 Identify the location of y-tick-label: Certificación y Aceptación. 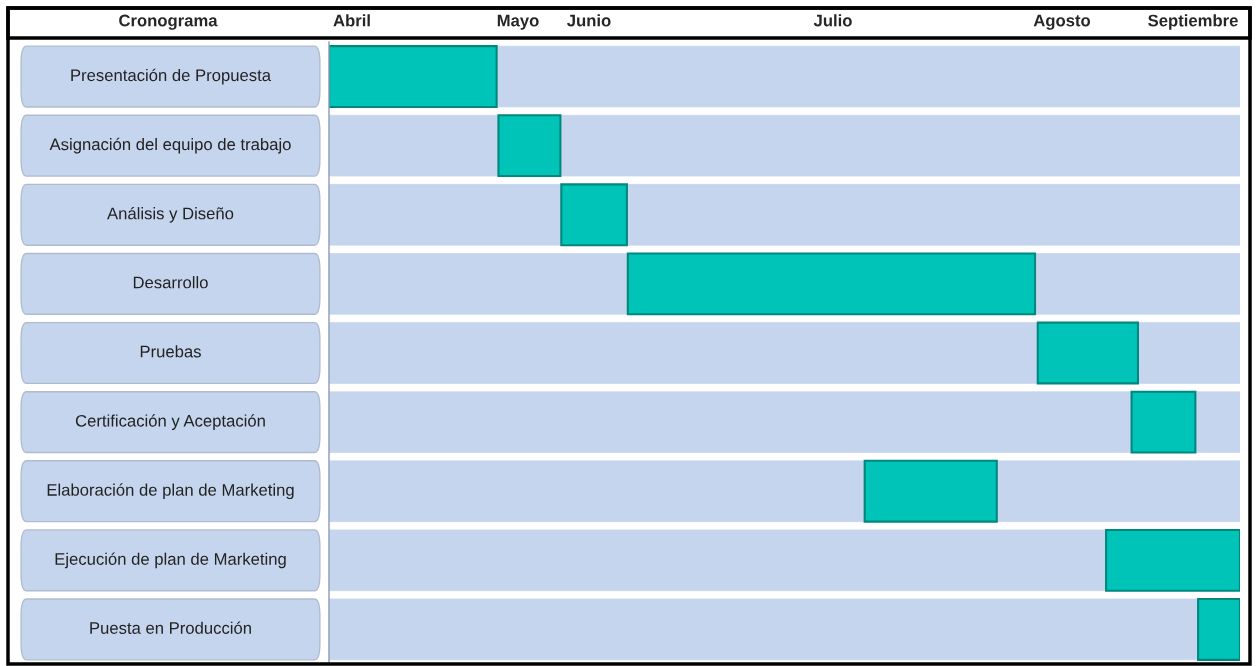
(170, 422).